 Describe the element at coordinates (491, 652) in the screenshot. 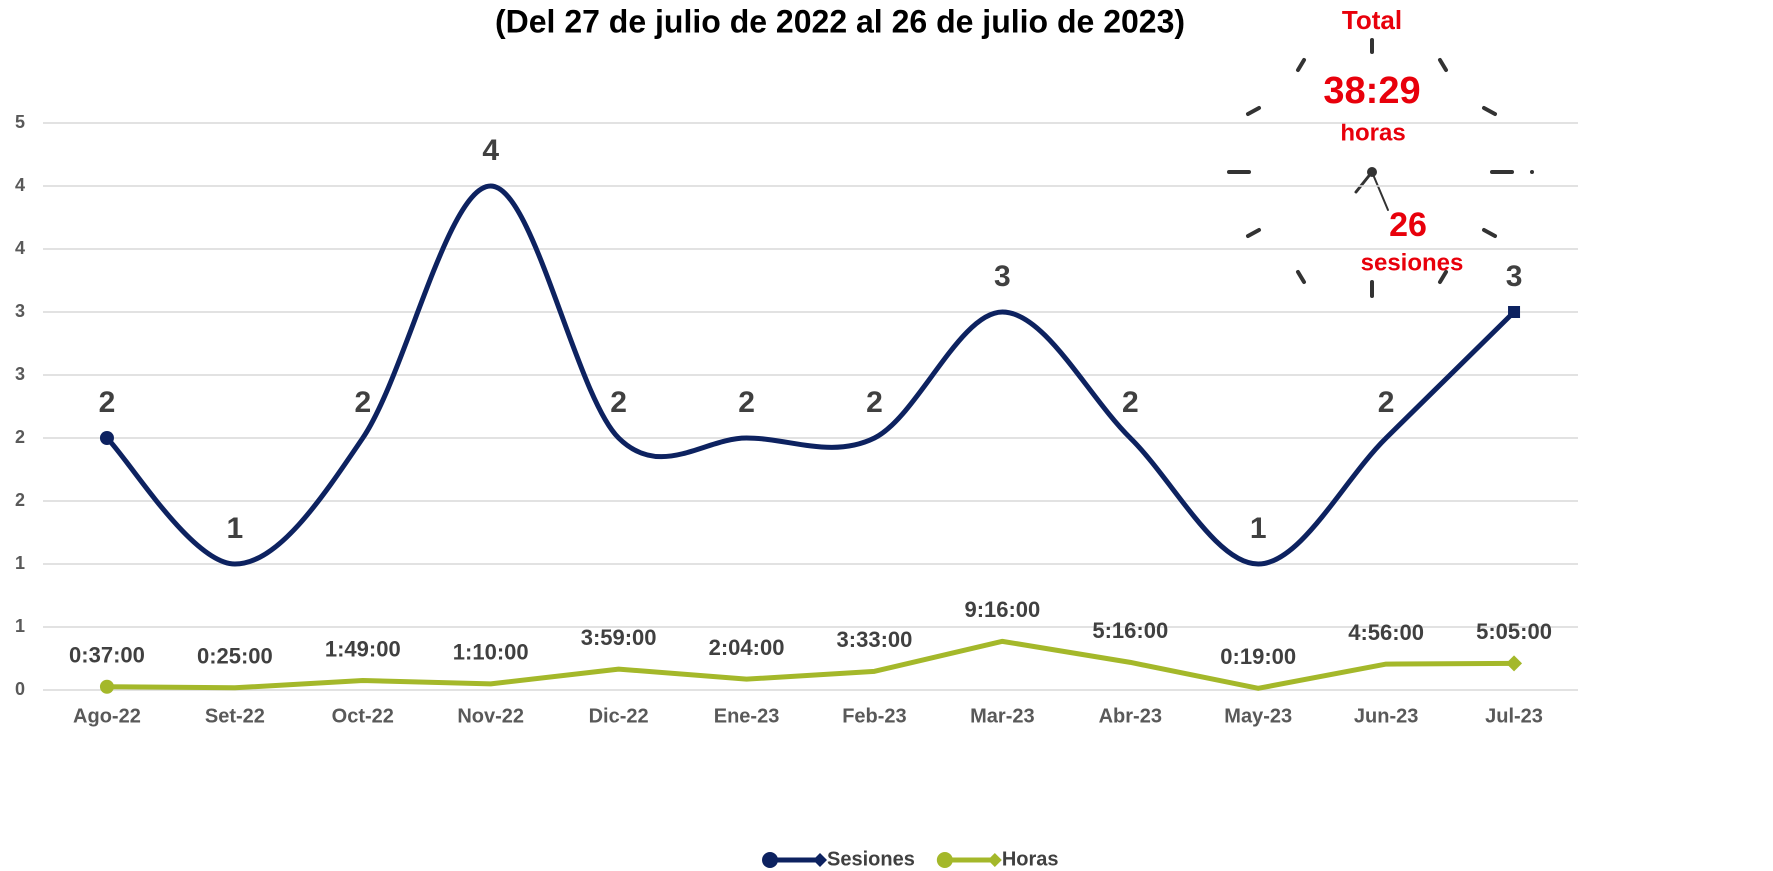

I see `data-label: 1:10:00` at that location.